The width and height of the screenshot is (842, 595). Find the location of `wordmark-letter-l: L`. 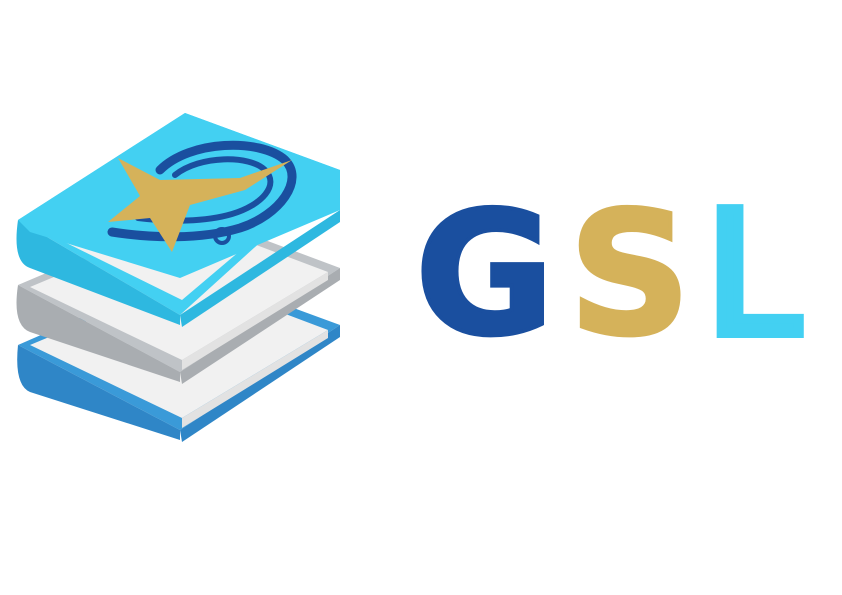

wordmark-letter-l: L is located at coordinates (752, 275).